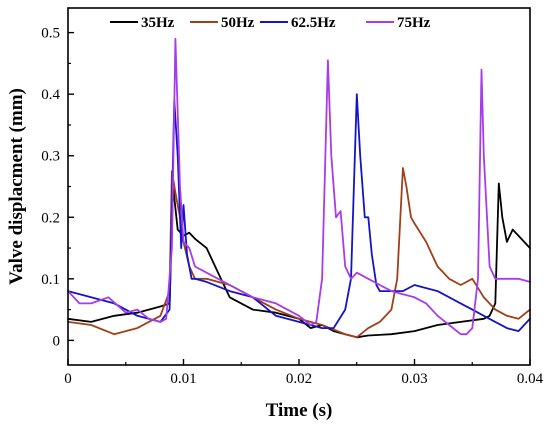  What do you see at coordinates (414, 23) in the screenshot?
I see `legend-label: 75Hz` at bounding box center [414, 23].